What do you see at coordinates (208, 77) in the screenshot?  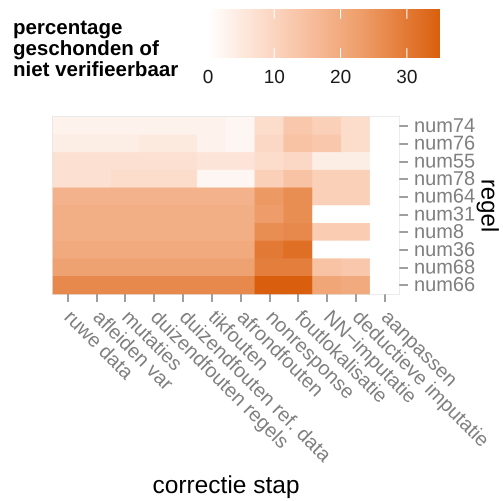 I see `color-bar-label: 0` at bounding box center [208, 77].